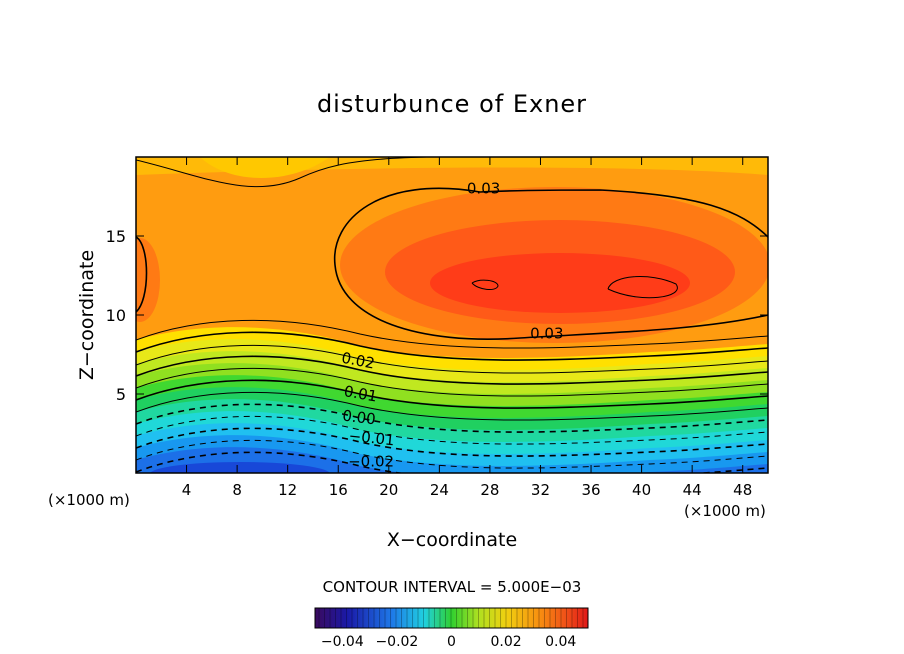  Describe the element at coordinates (342, 642) in the screenshot. I see `colorbar-tick-label: −0.04` at that location.